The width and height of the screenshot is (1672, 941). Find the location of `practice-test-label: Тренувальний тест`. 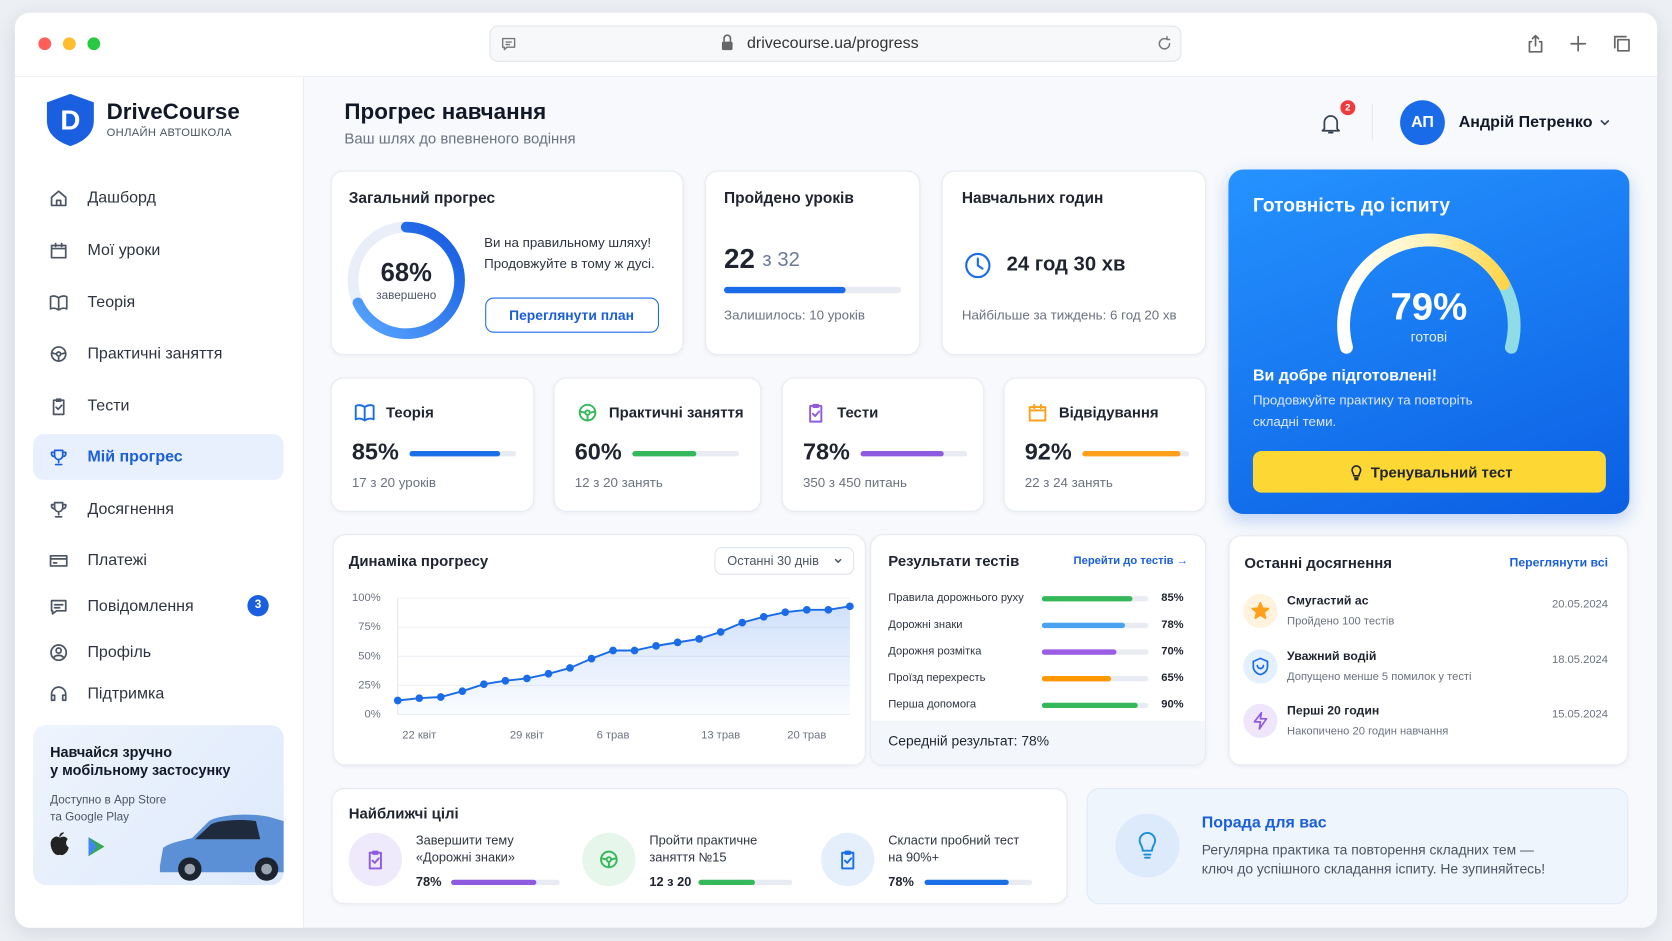

practice-test-label: Тренувальний тест is located at coordinates (1441, 472).